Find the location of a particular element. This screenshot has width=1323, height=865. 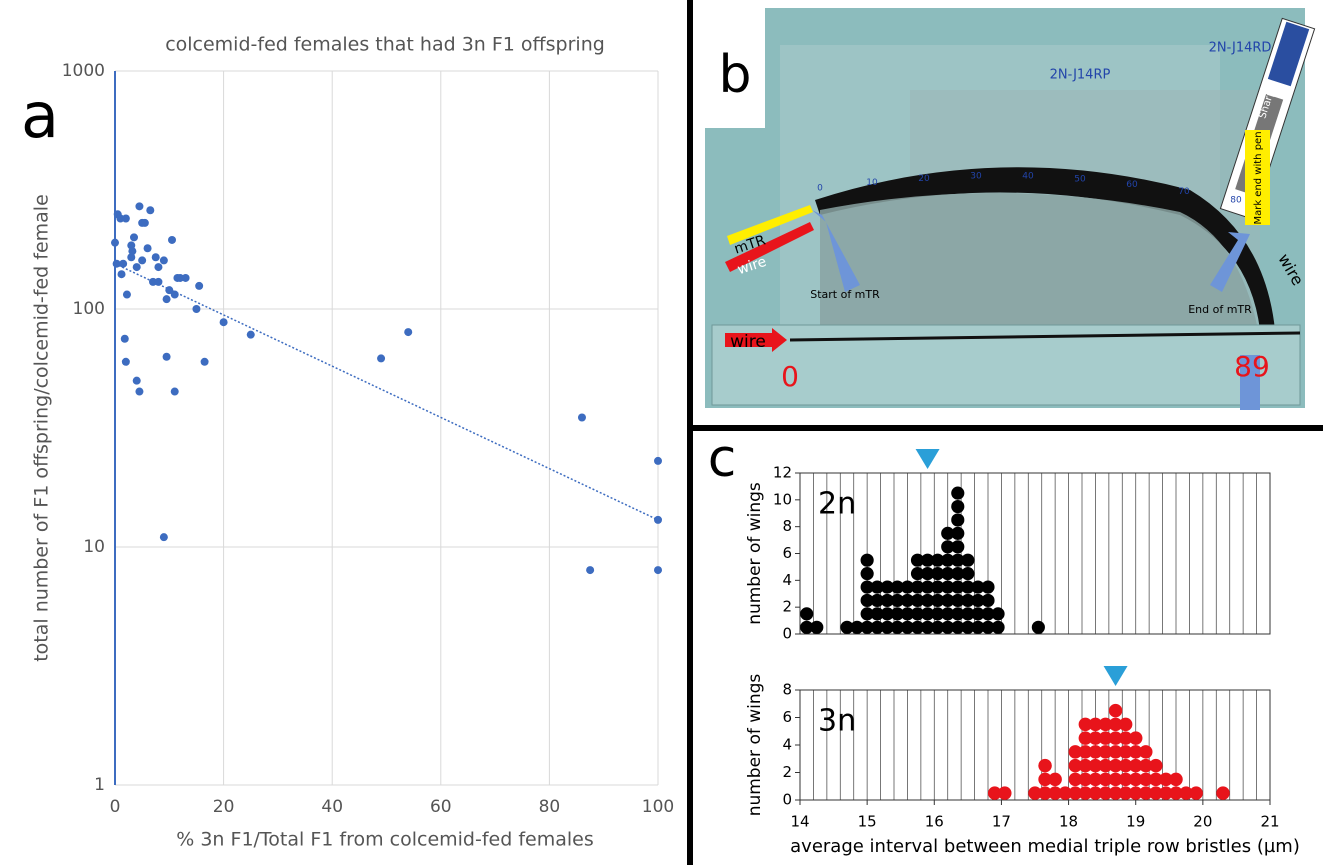

x-tick-label: 15 is located at coordinates (867, 822).